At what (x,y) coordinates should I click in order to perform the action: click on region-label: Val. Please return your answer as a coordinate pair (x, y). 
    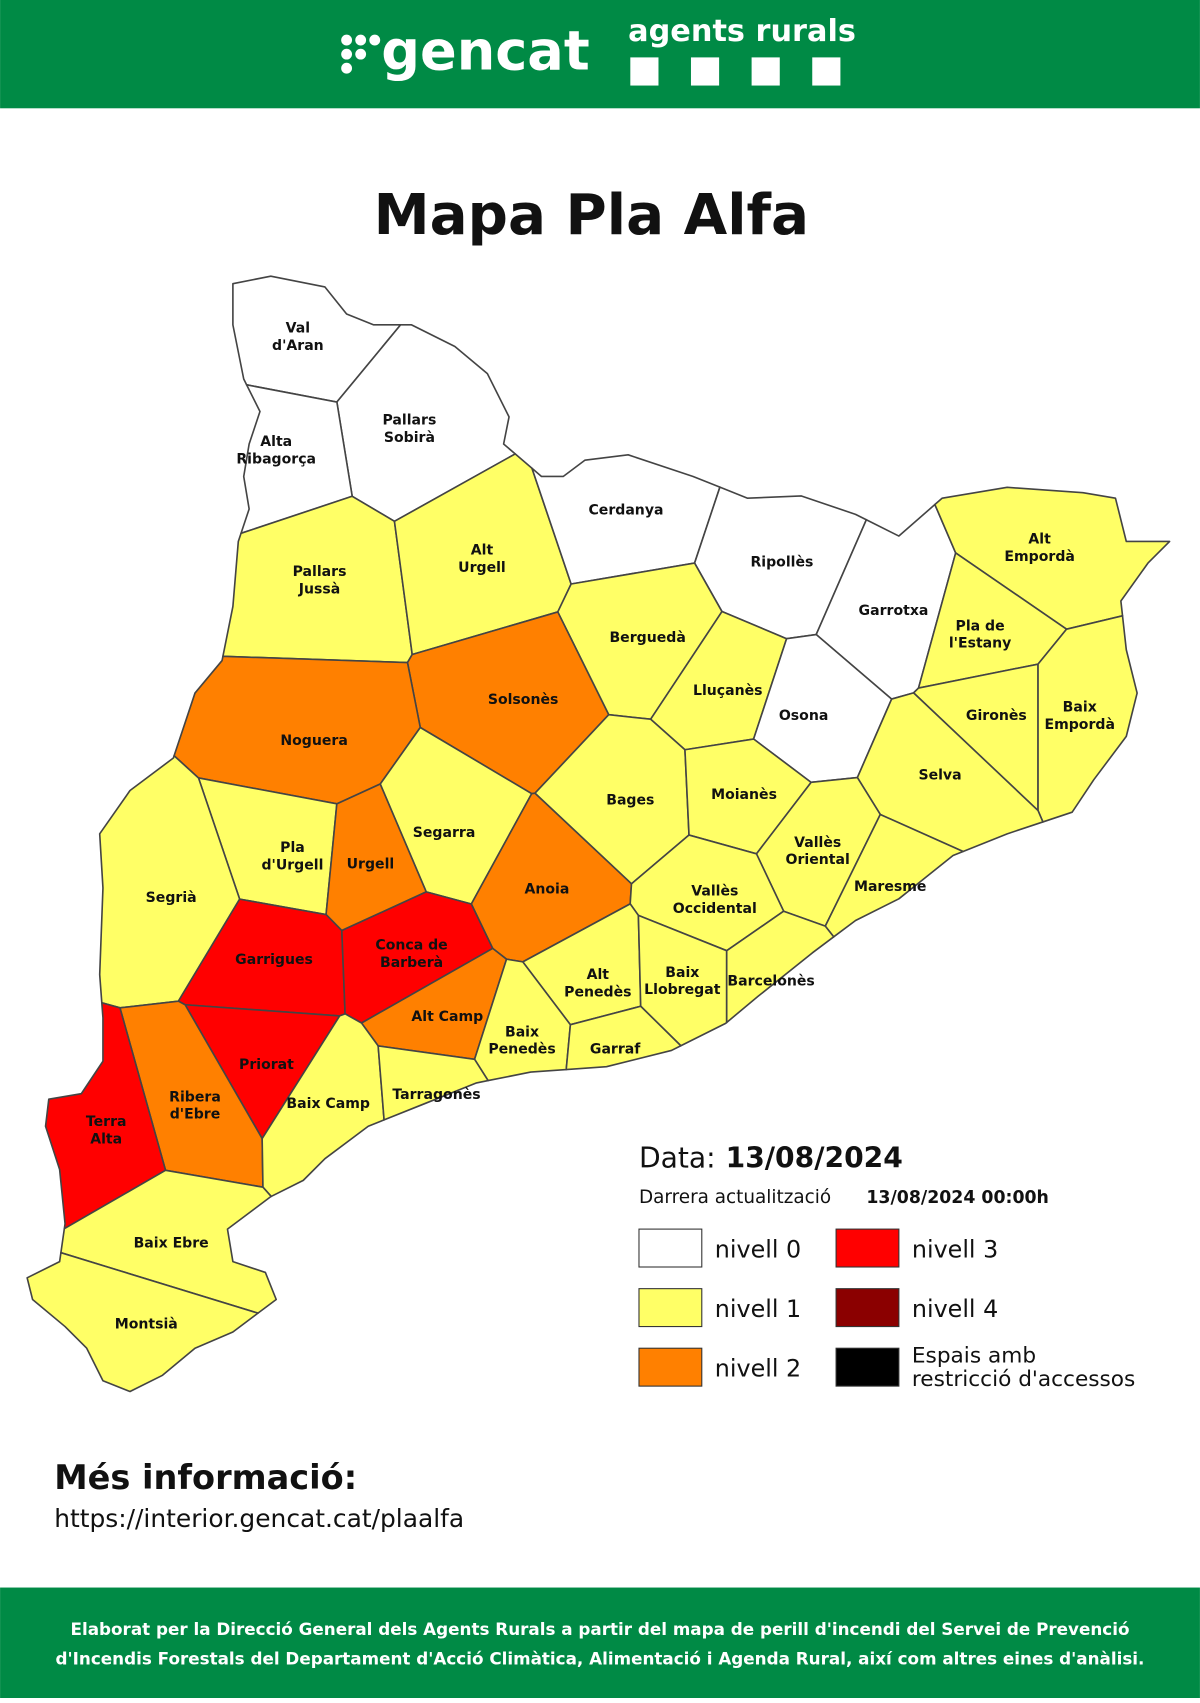
    Looking at the image, I should click on (298, 328).